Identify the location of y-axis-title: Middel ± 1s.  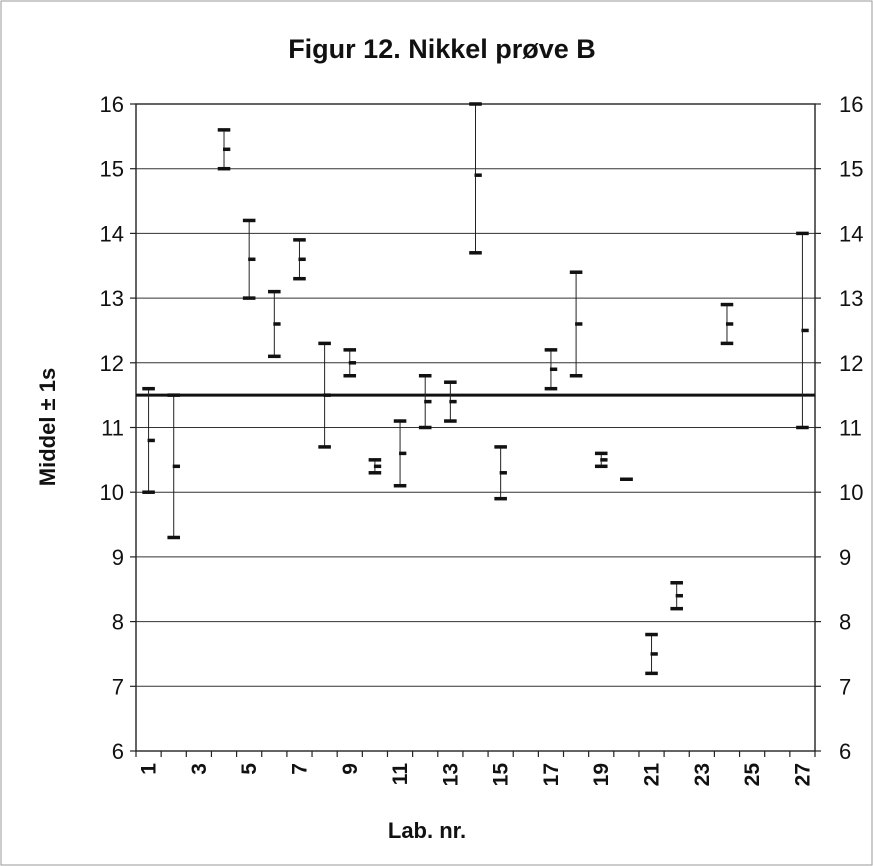
(47, 427).